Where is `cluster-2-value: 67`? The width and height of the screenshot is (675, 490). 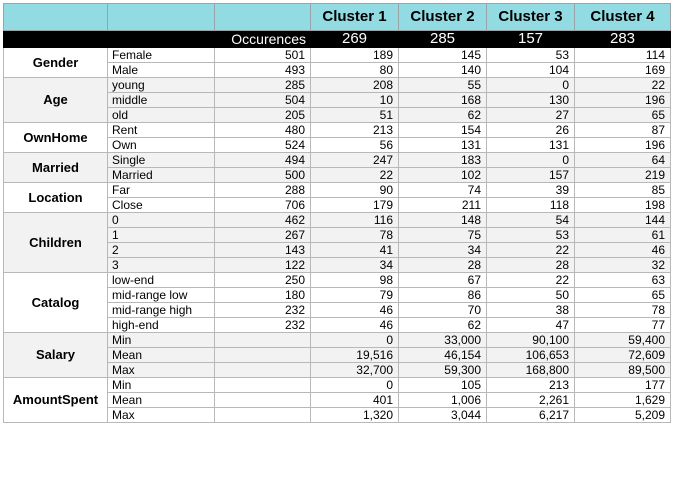 cluster-2-value: 67 is located at coordinates (442, 280).